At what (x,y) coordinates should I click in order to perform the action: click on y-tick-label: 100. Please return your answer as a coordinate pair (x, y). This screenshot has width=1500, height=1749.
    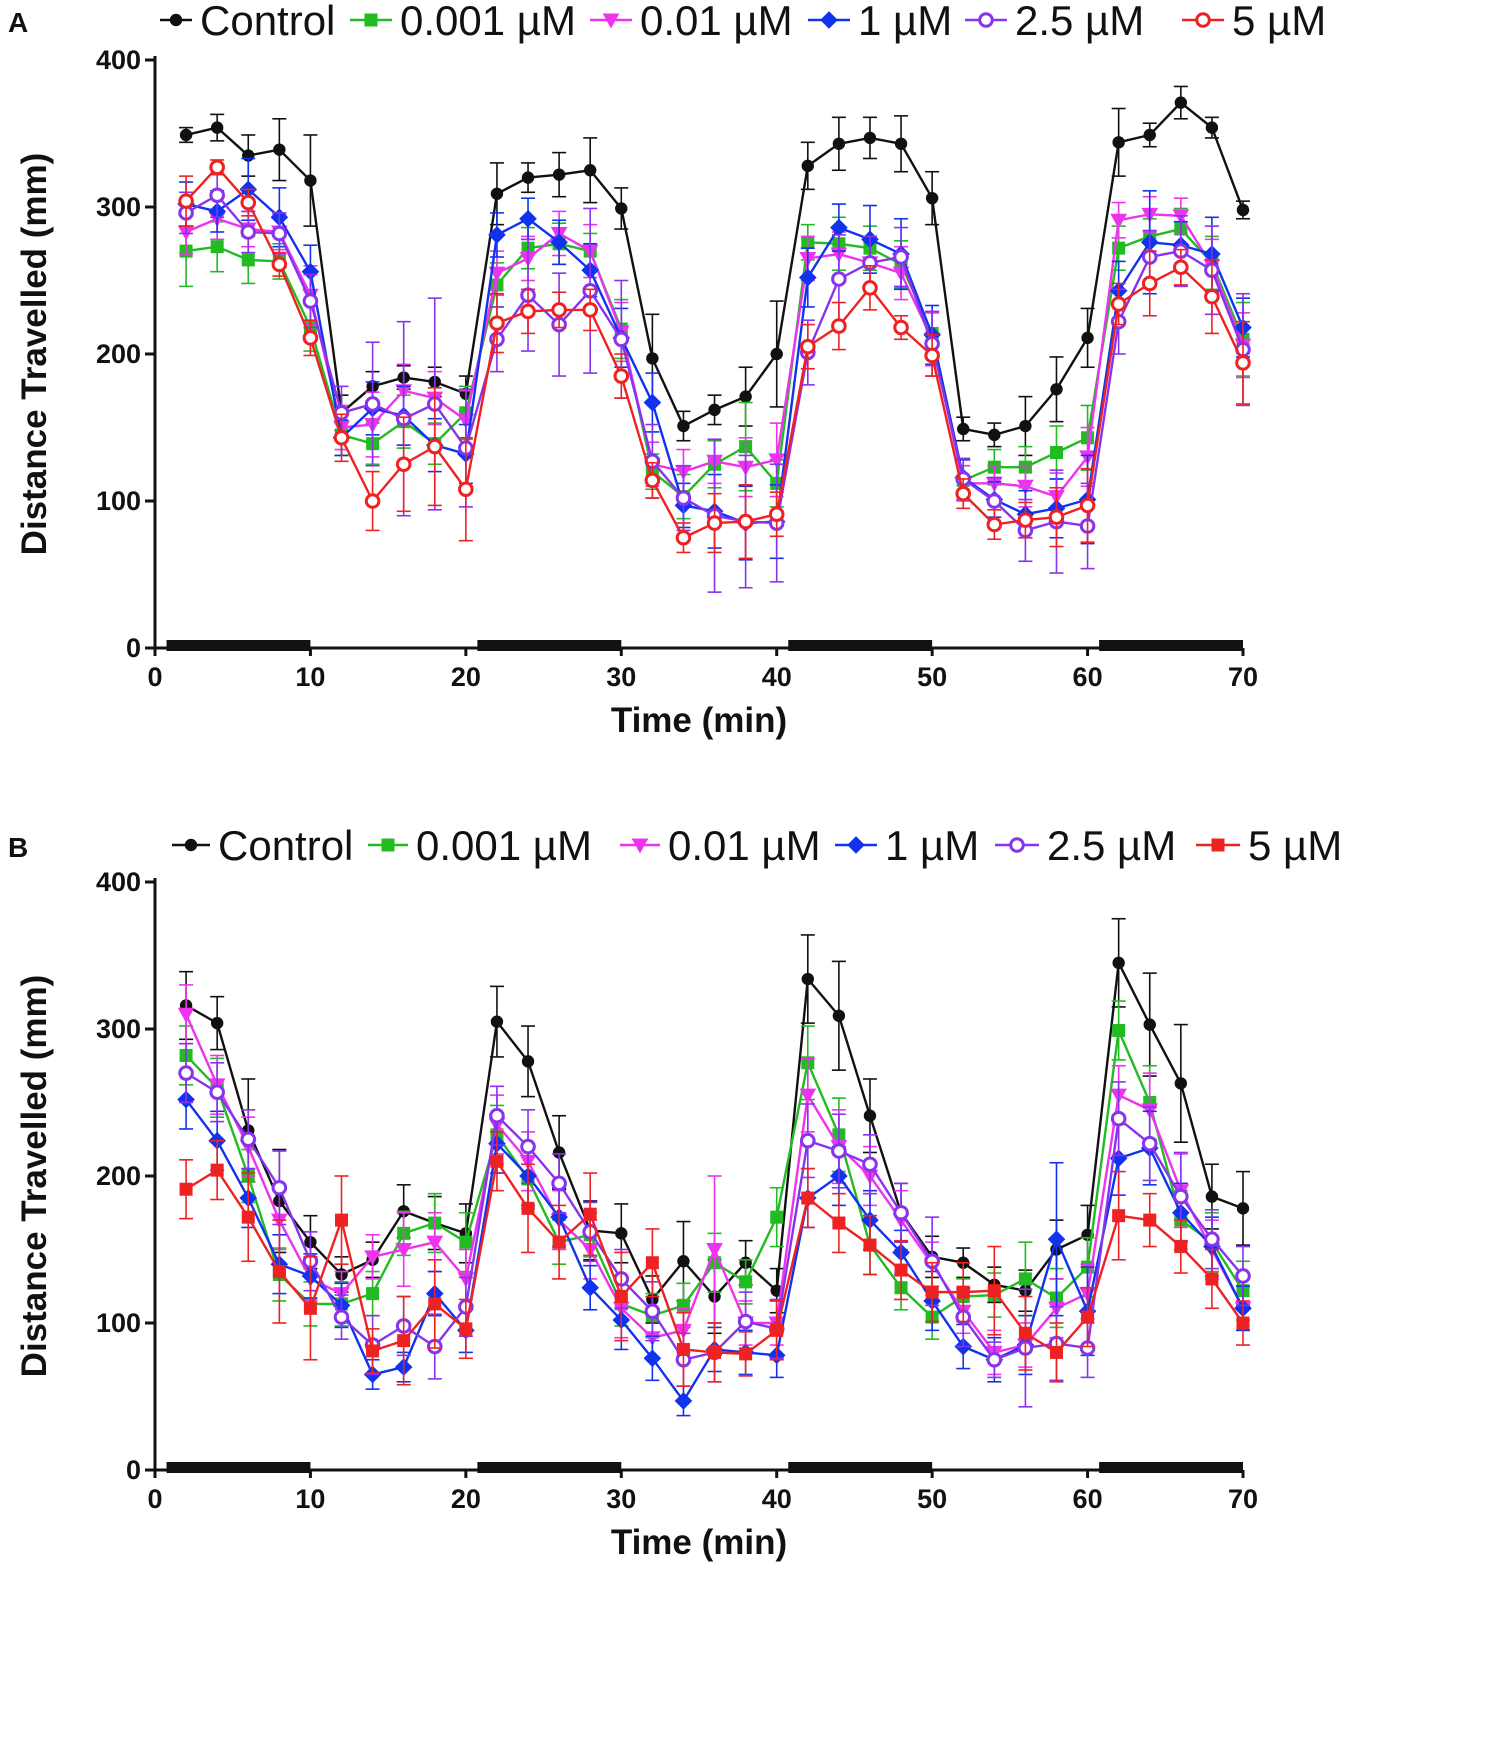
    Looking at the image, I should click on (118, 1323).